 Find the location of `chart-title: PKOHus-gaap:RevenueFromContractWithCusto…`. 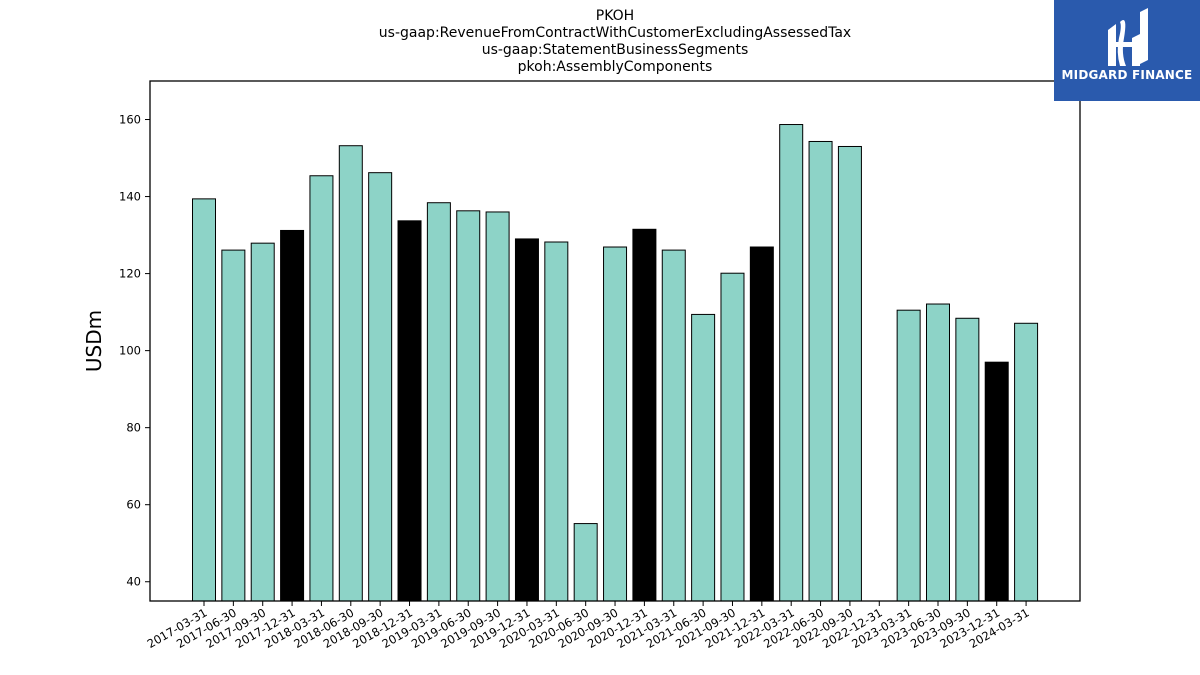

chart-title: PKOHus-gaap:RevenueFromContractWithCusto… is located at coordinates (615, 41).